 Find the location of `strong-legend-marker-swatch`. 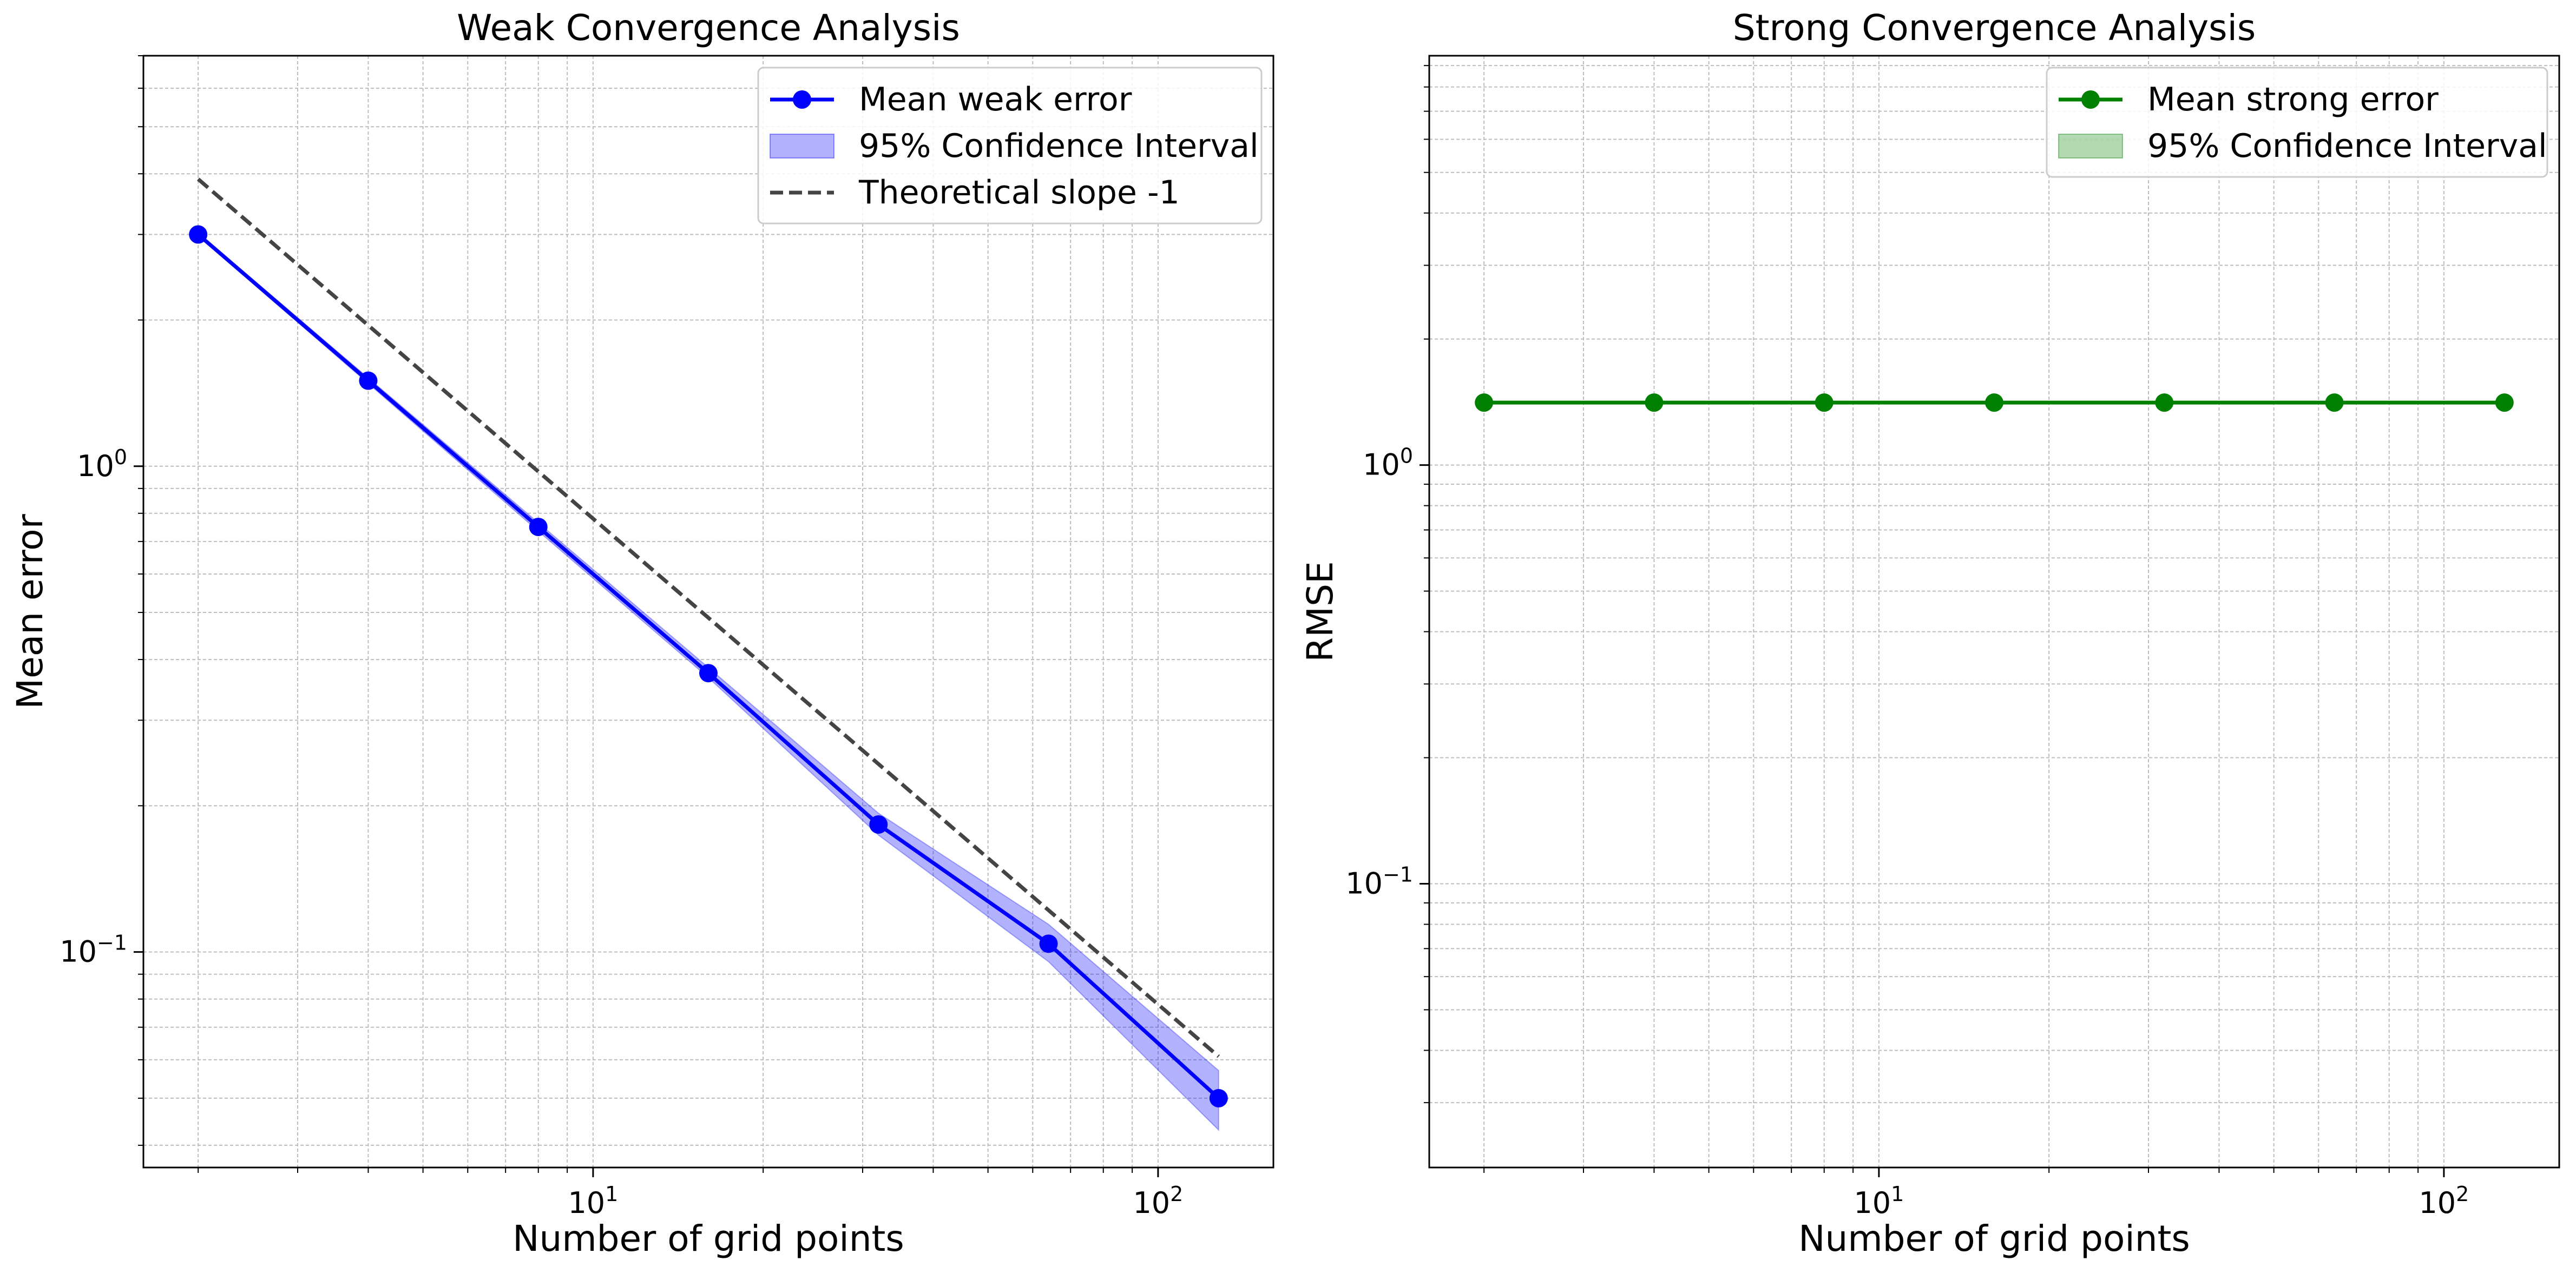

strong-legend-marker-swatch is located at coordinates (2090, 99).